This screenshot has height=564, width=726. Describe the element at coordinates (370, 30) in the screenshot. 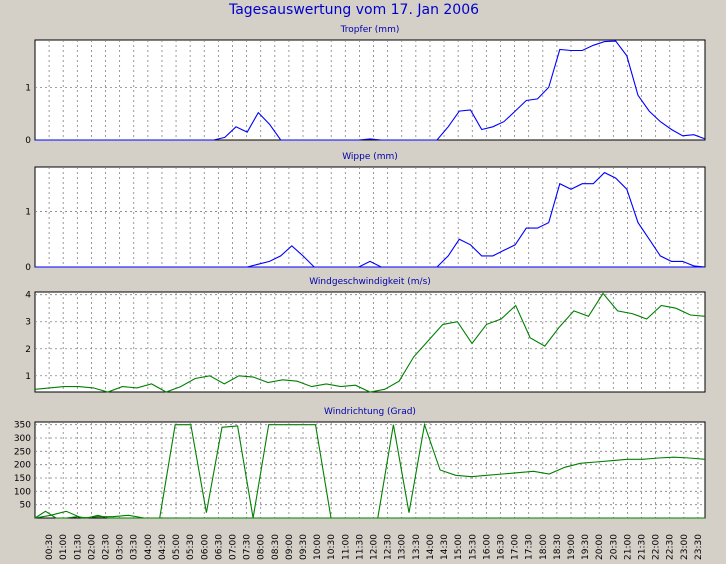

I see `panel-title: Tropfer (mm)` at that location.